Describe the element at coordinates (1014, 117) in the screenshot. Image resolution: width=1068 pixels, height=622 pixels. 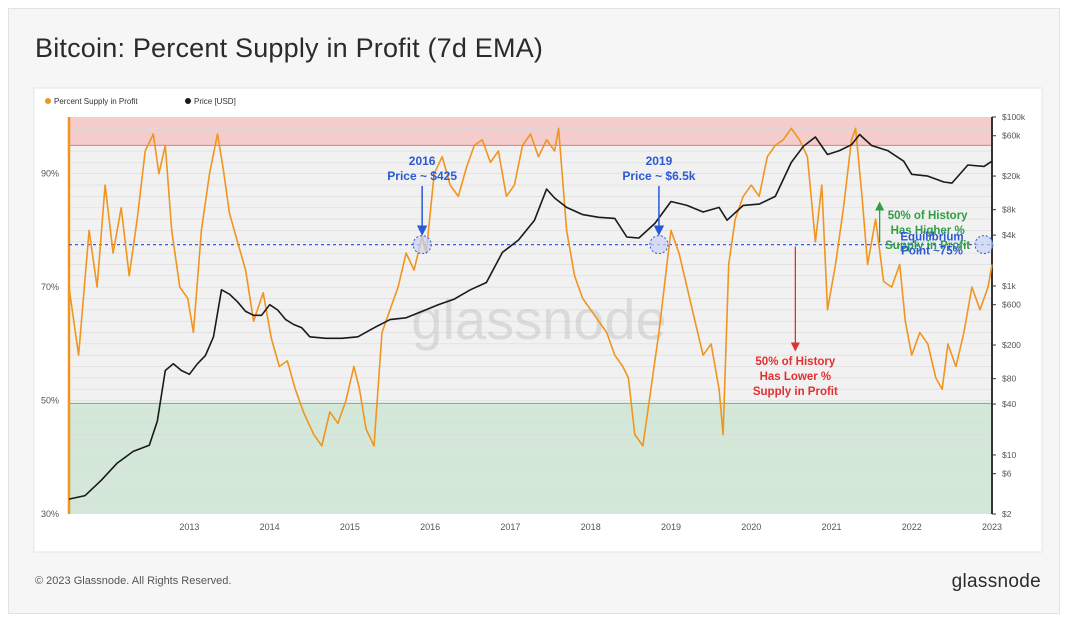
I see `y-right-tick-label: $100k` at that location.